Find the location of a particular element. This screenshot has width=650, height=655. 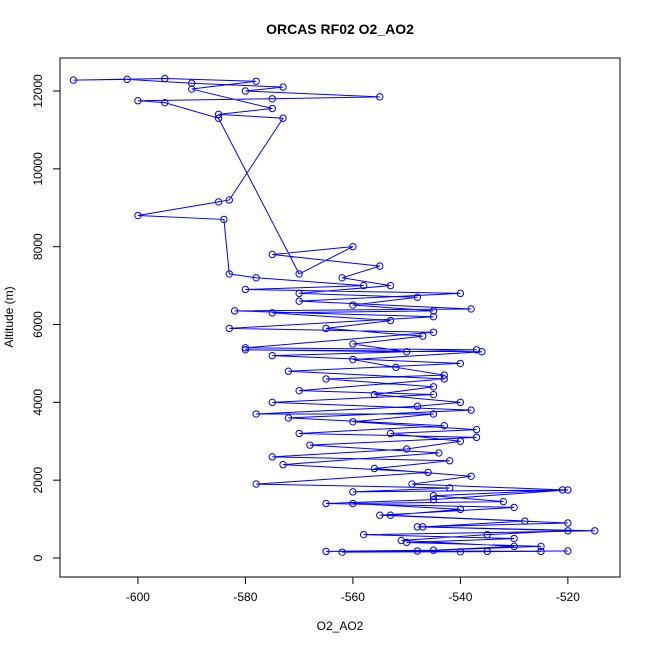

x-tick-label: -560 is located at coordinates (353, 597).